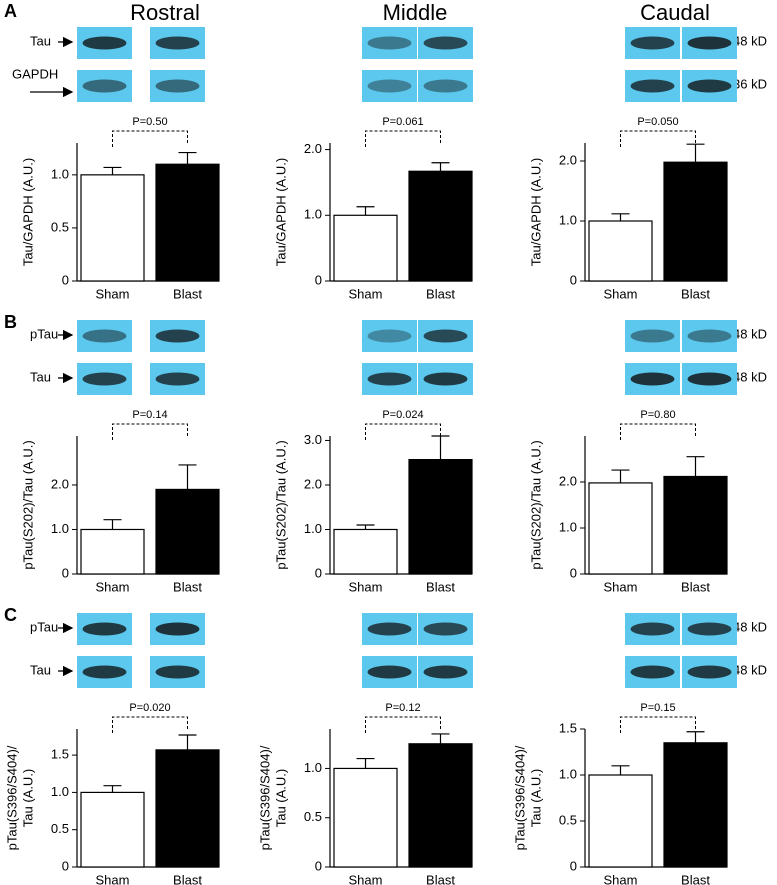 The image size is (777, 885). I want to click on panel-letter: C, so click(10, 615).